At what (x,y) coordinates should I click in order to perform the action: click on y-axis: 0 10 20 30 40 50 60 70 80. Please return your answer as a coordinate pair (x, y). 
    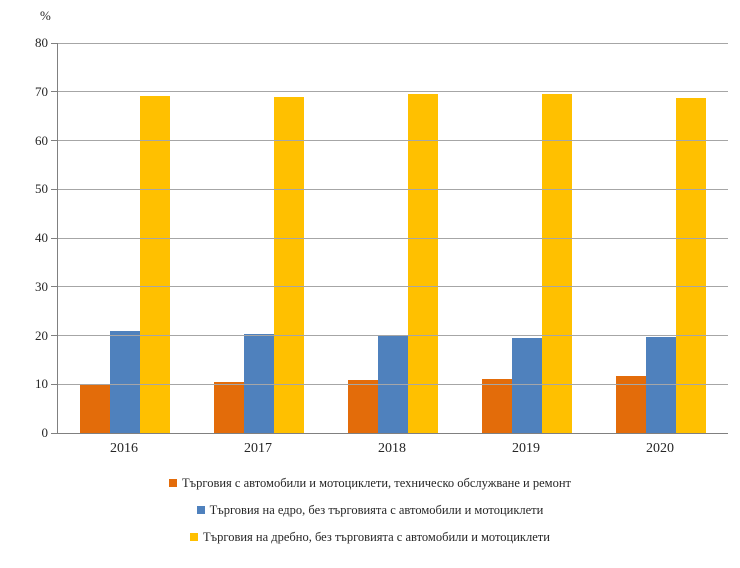
    Looking at the image, I should click on (24, 237).